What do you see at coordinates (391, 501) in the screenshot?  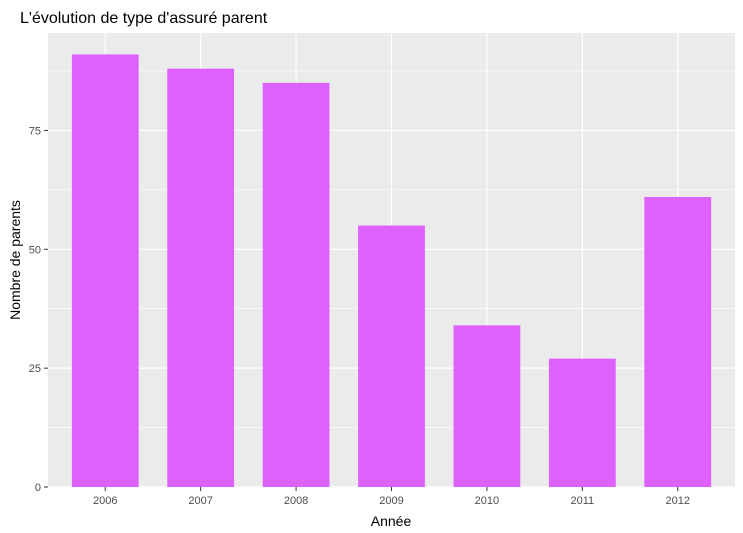 I see `x-tick-label: 2009` at bounding box center [391, 501].